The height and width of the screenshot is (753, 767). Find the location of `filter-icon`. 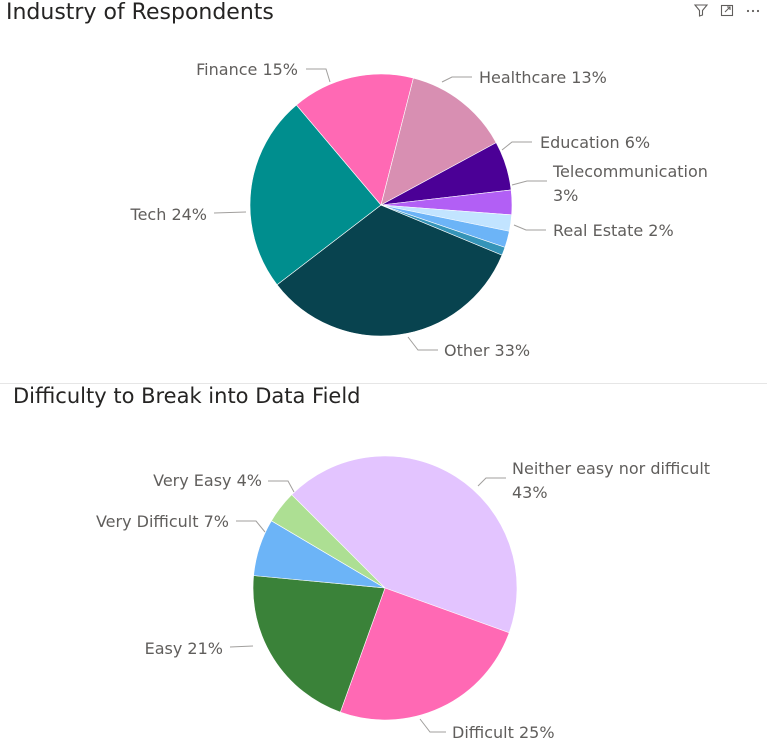

filter-icon is located at coordinates (701, 10).